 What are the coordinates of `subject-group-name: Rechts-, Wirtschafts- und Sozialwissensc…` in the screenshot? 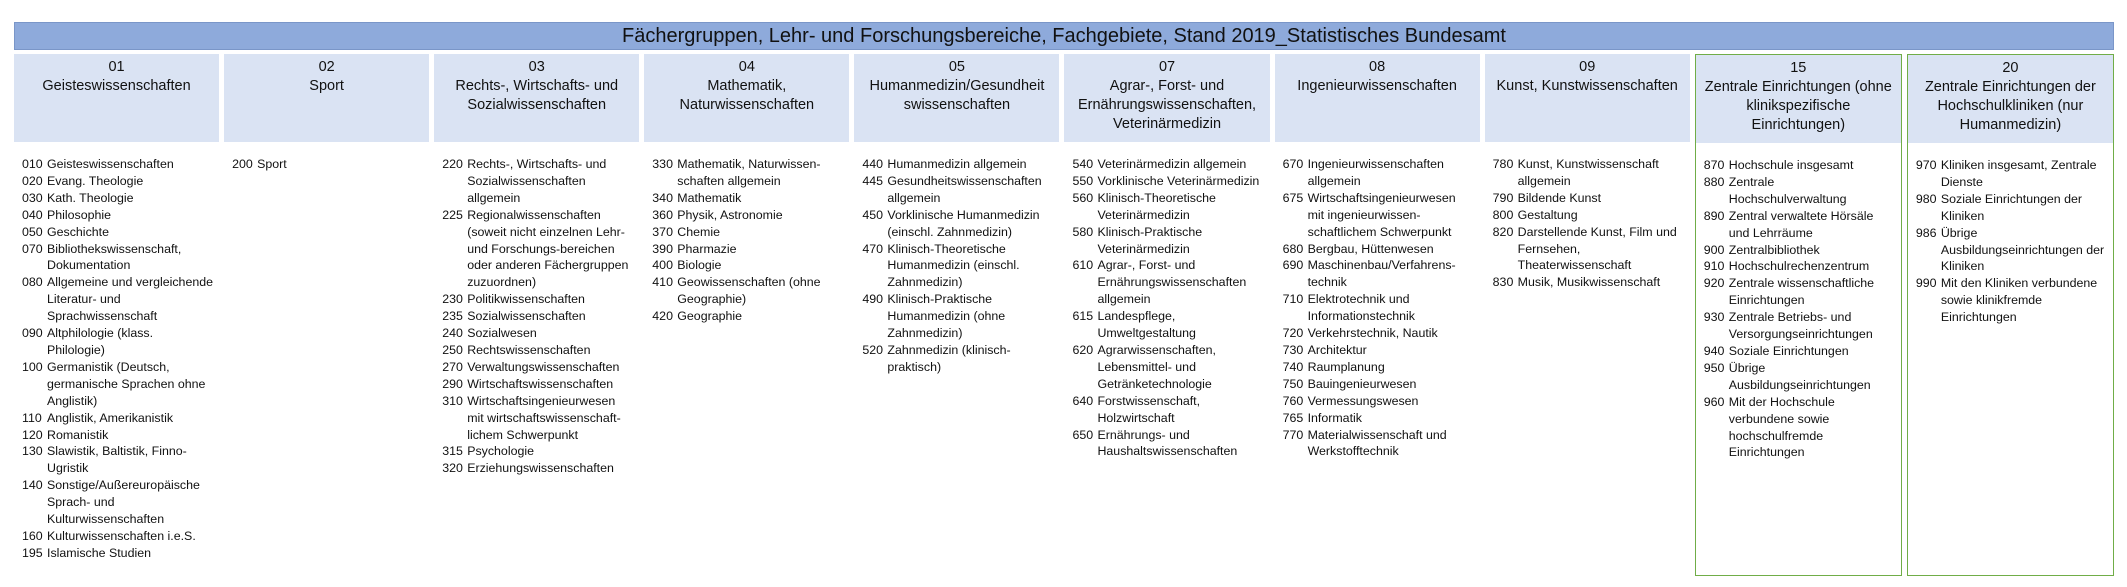 It's located at (537, 95).